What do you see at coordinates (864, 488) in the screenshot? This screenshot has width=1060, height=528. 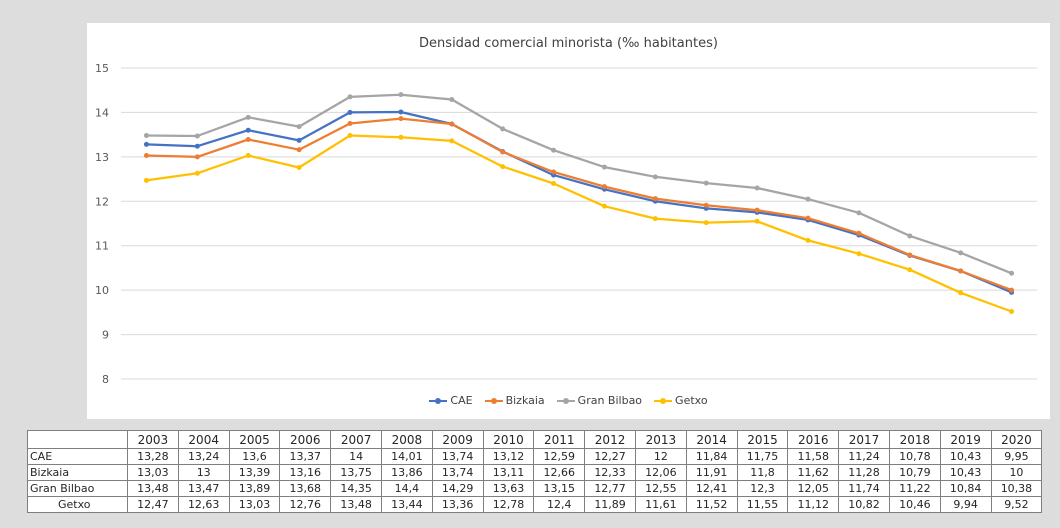 I see `table-cell: 11,74` at bounding box center [864, 488].